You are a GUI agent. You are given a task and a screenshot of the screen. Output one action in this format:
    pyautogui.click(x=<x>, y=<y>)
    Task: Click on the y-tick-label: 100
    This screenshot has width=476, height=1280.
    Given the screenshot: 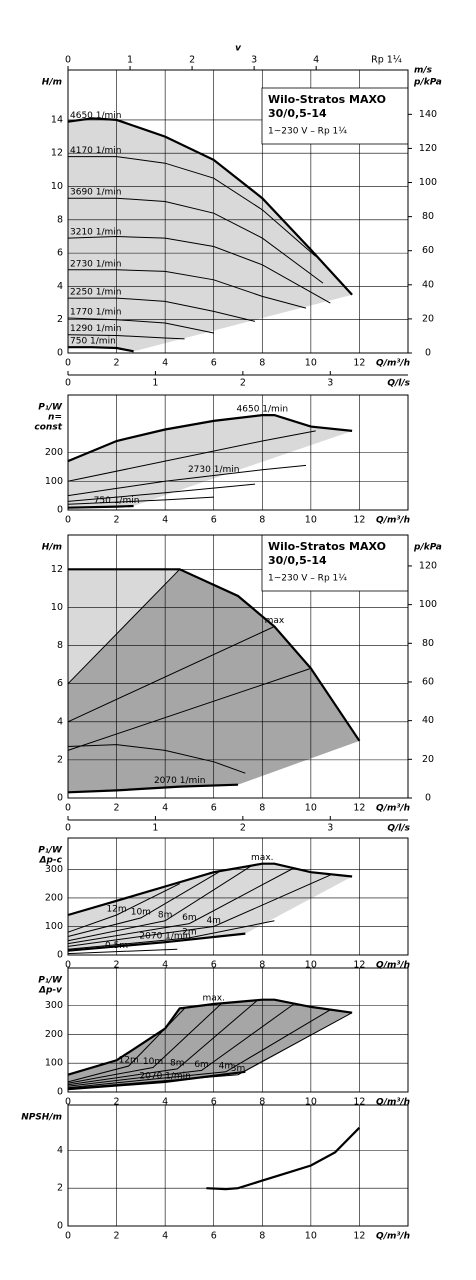 What is the action you would take?
    pyautogui.click(x=54, y=481)
    